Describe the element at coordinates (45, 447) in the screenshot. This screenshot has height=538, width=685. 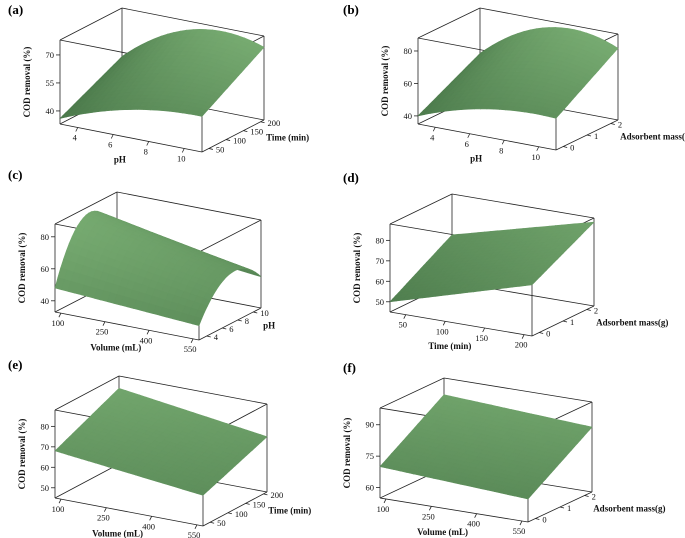
I see `z-tick-label: 70` at that location.